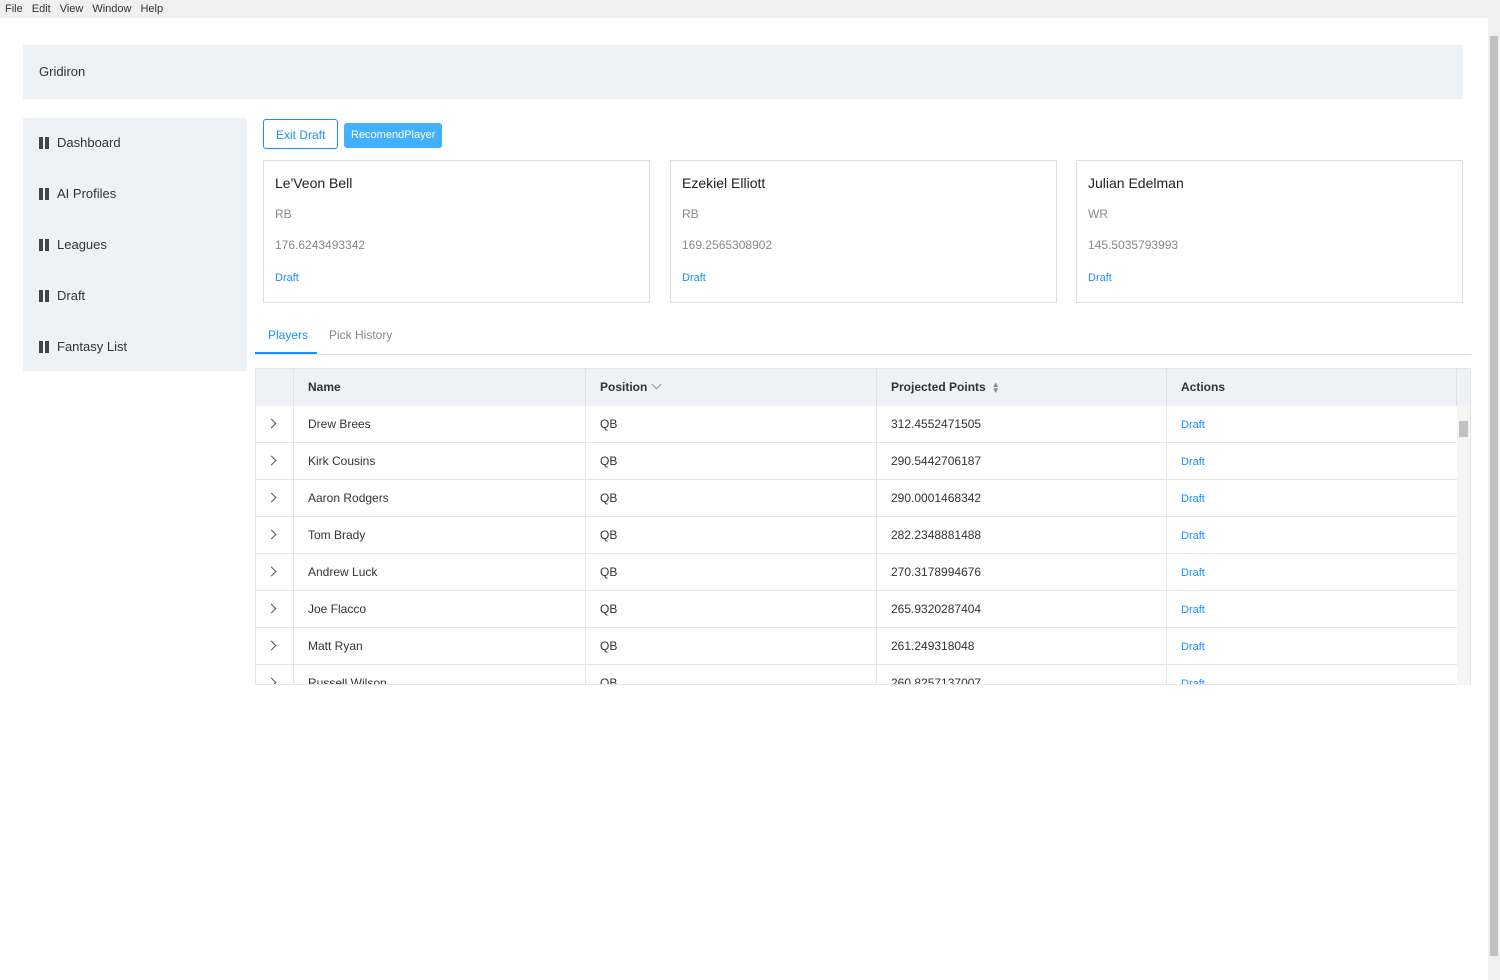 The width and height of the screenshot is (1500, 980). What do you see at coordinates (14, 9) in the screenshot?
I see `menu-item: File` at bounding box center [14, 9].